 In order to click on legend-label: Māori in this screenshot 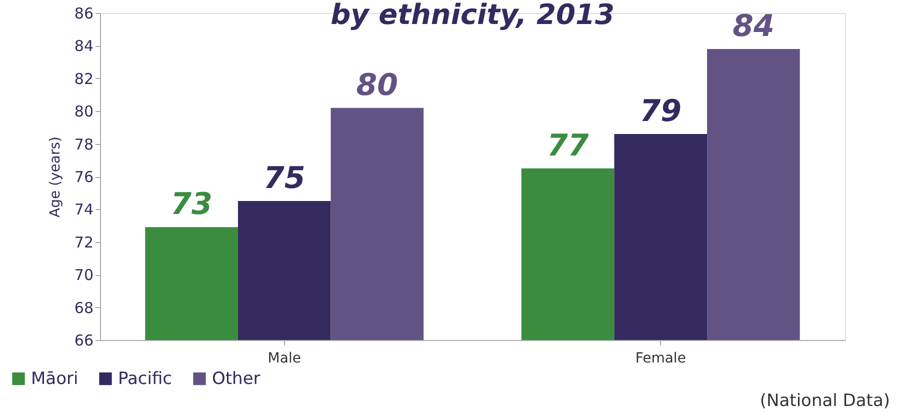, I will do `click(54, 378)`.